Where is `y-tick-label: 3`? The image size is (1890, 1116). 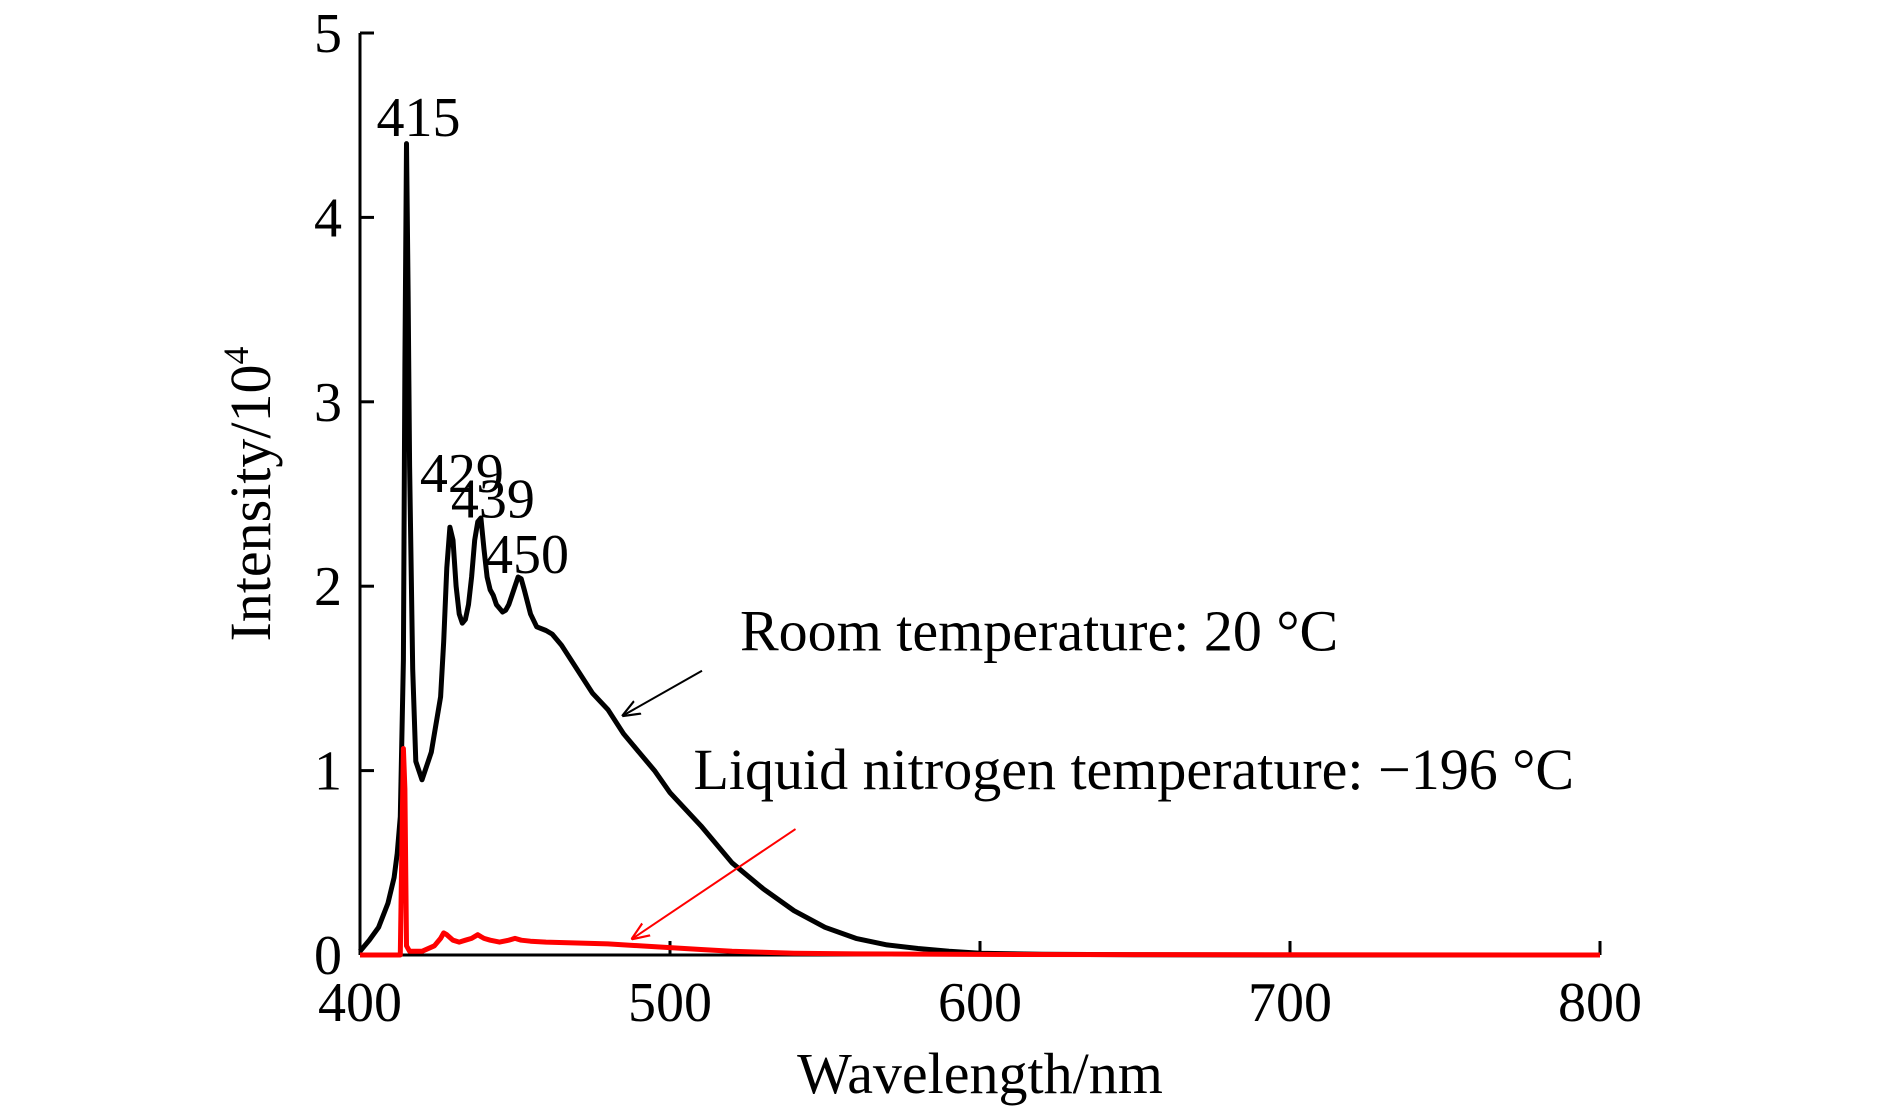 y-tick-label: 3 is located at coordinates (328, 403).